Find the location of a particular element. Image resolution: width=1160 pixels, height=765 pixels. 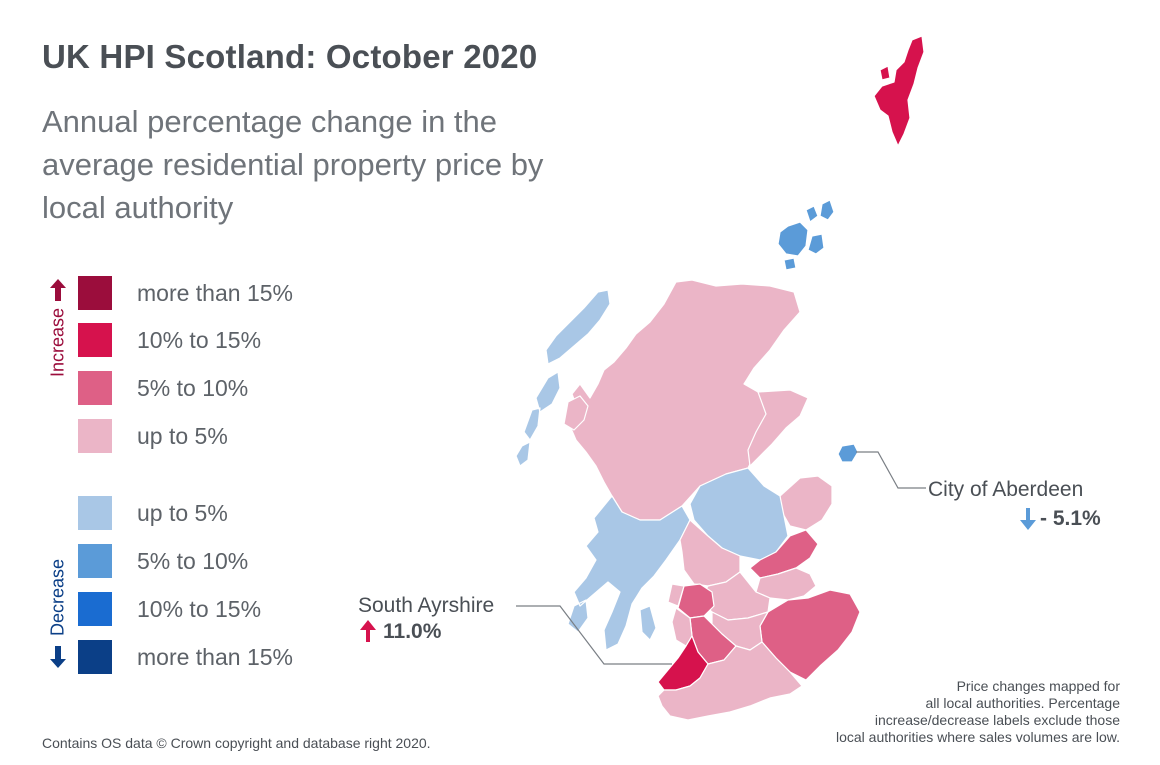

region-angus is located at coordinates (806, 503).